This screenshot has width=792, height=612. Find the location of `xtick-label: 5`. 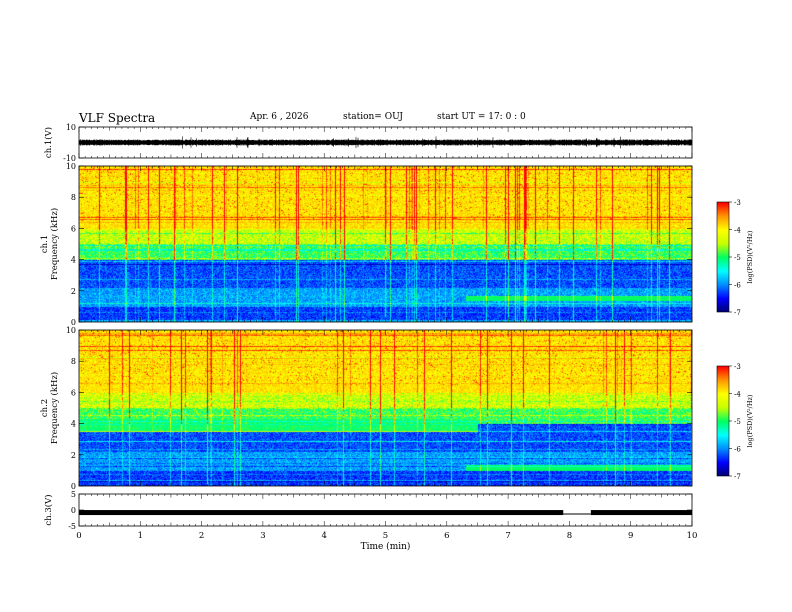

xtick-label: 5 is located at coordinates (385, 536).